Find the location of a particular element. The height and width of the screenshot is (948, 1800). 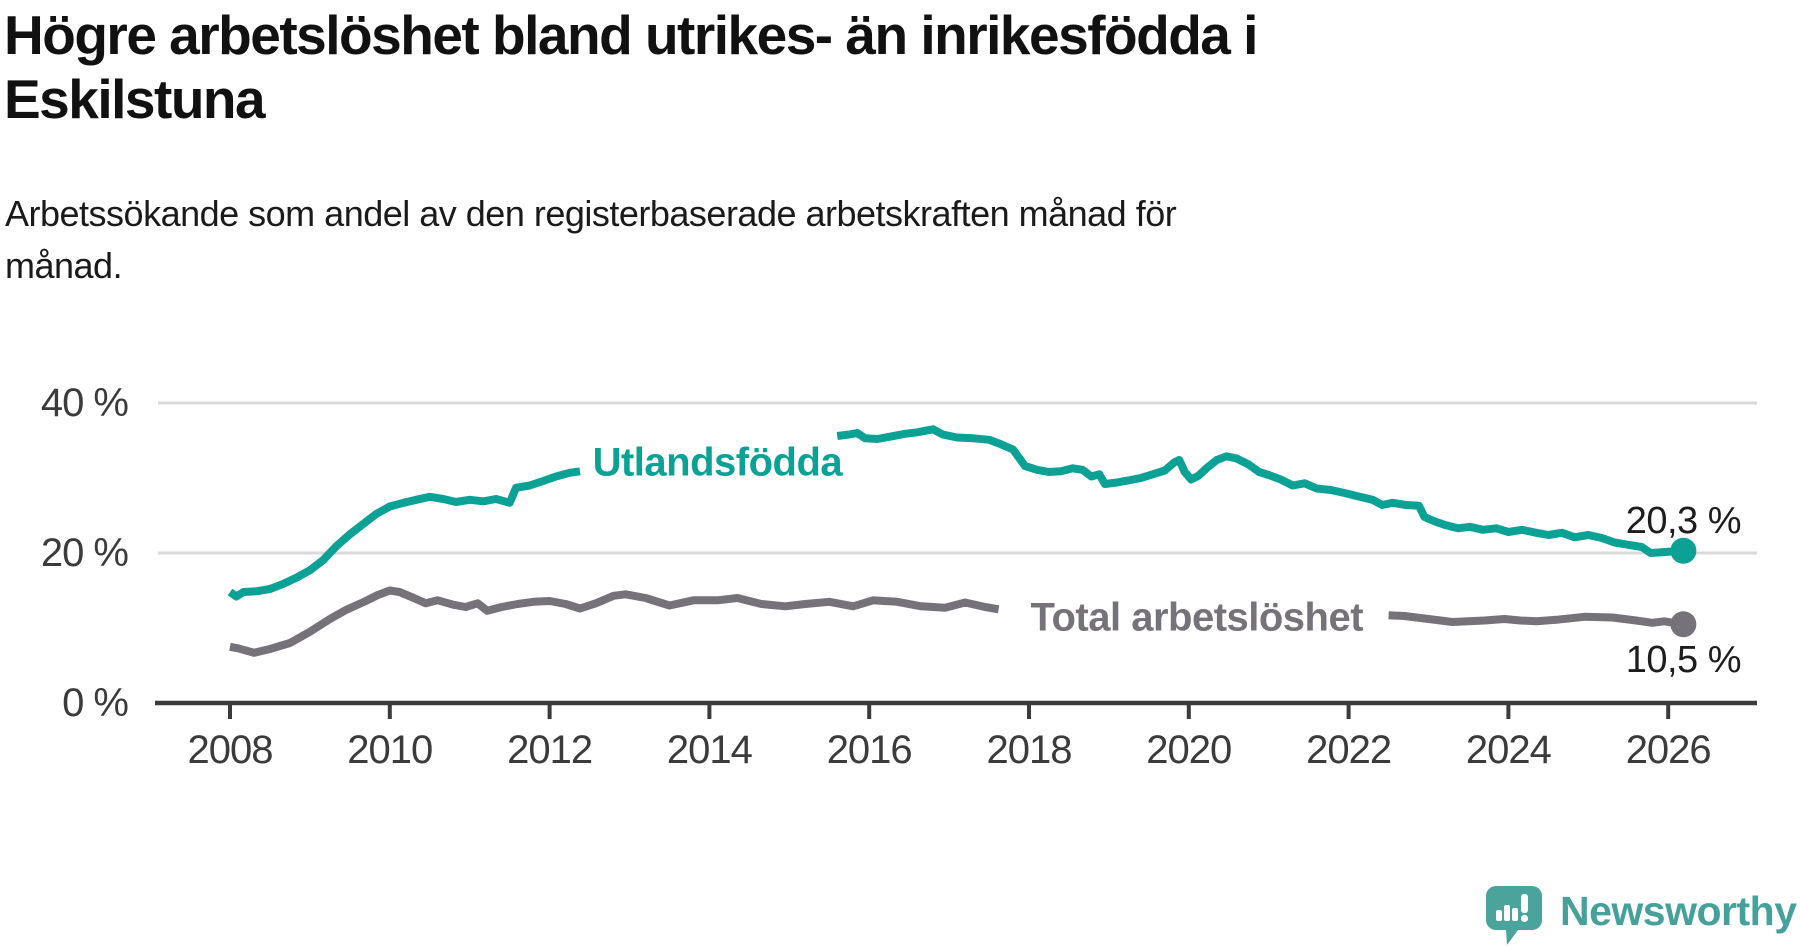

y-tick-label-20pct: 20 % is located at coordinates (84, 553).